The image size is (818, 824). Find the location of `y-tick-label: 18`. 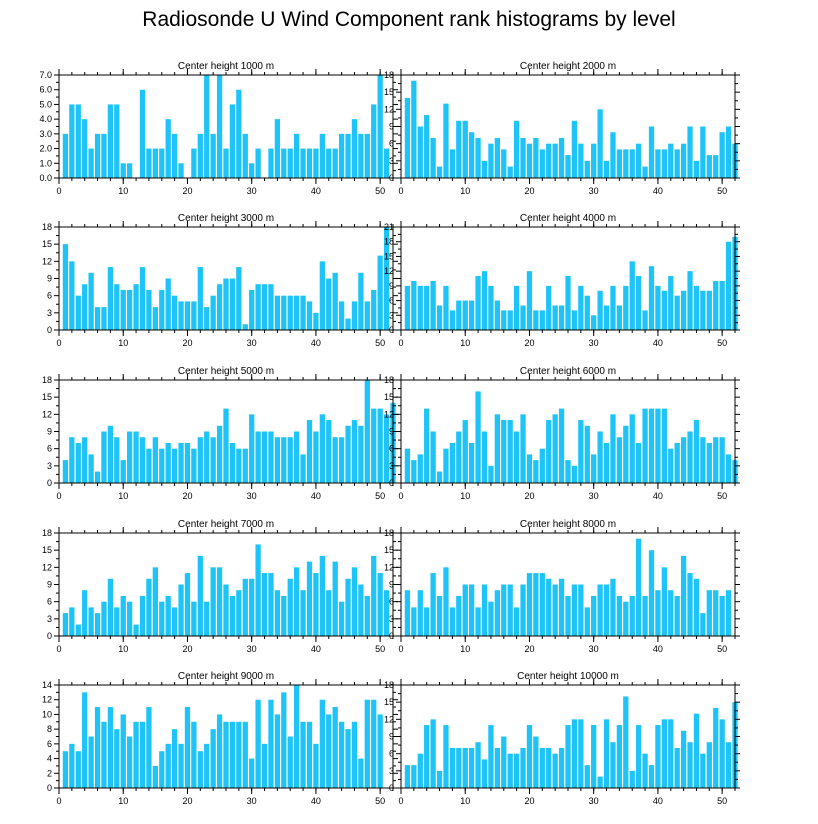

y-tick-label: 18 is located at coordinates (389, 533).